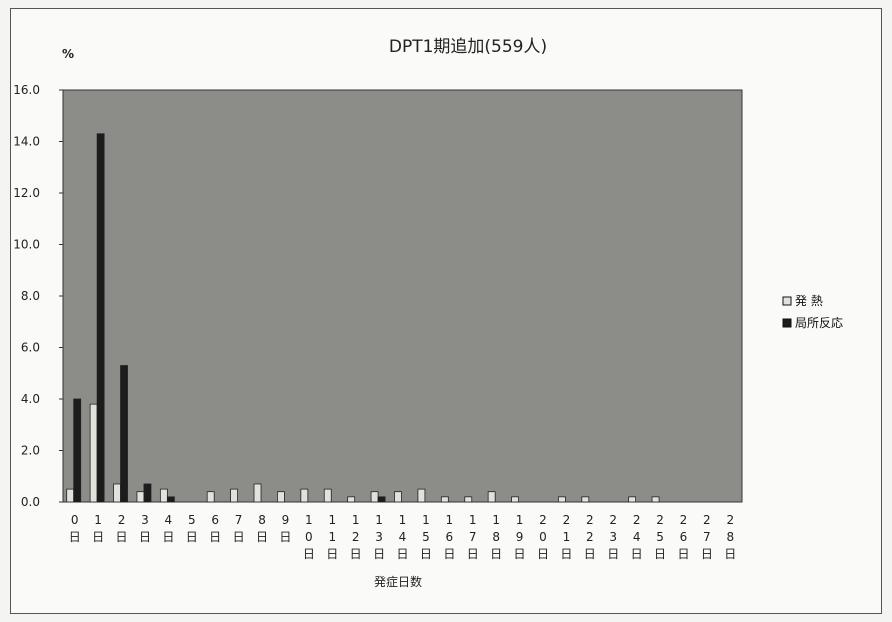 The height and width of the screenshot is (622, 892). I want to click on x-axis-label: 発症日数, so click(398, 581).